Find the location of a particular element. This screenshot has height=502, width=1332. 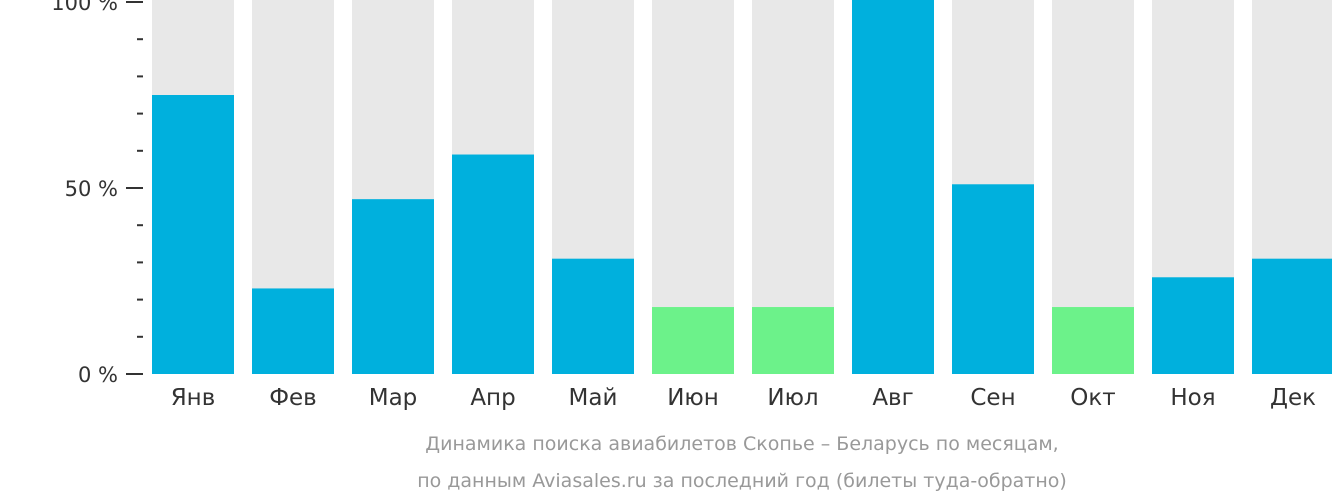

x-tick-label-06: Июн is located at coordinates (693, 398).